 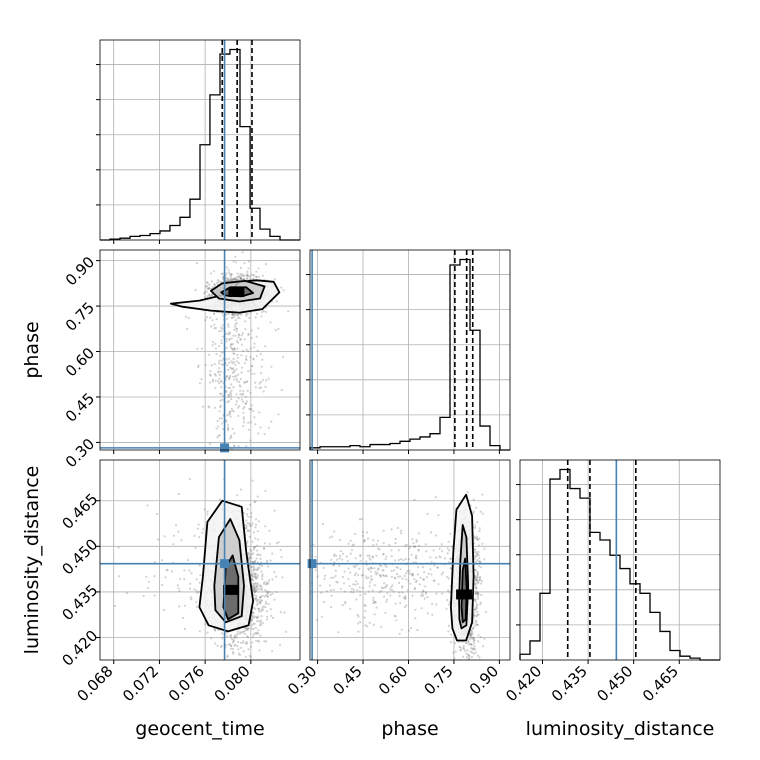 I want to click on phase-ytick-label: 0.90, so click(x=80, y=271).